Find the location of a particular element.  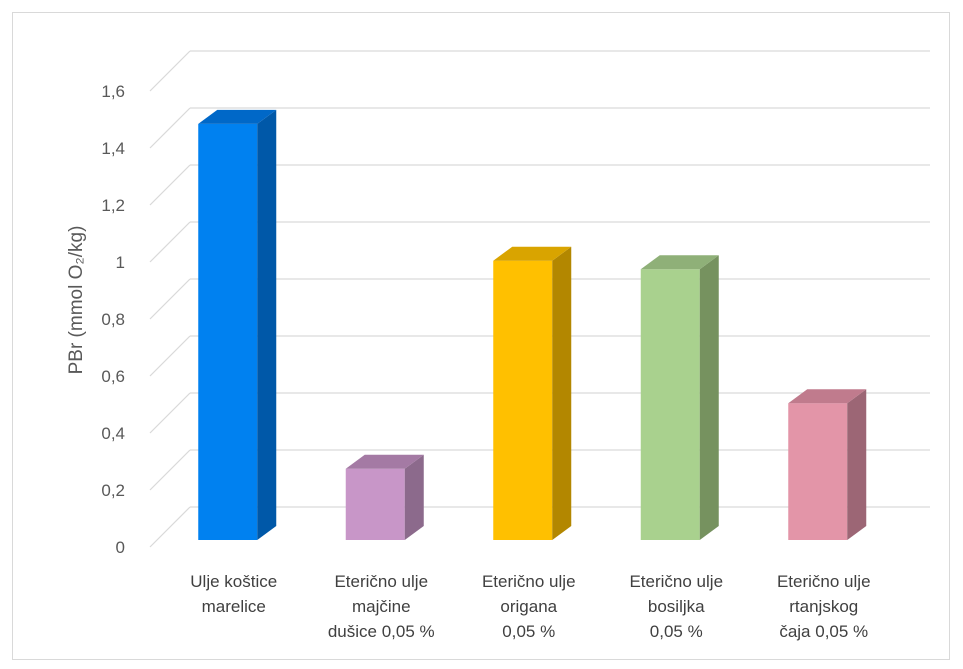

y-tick-label: 0,2 is located at coordinates (113, 490).